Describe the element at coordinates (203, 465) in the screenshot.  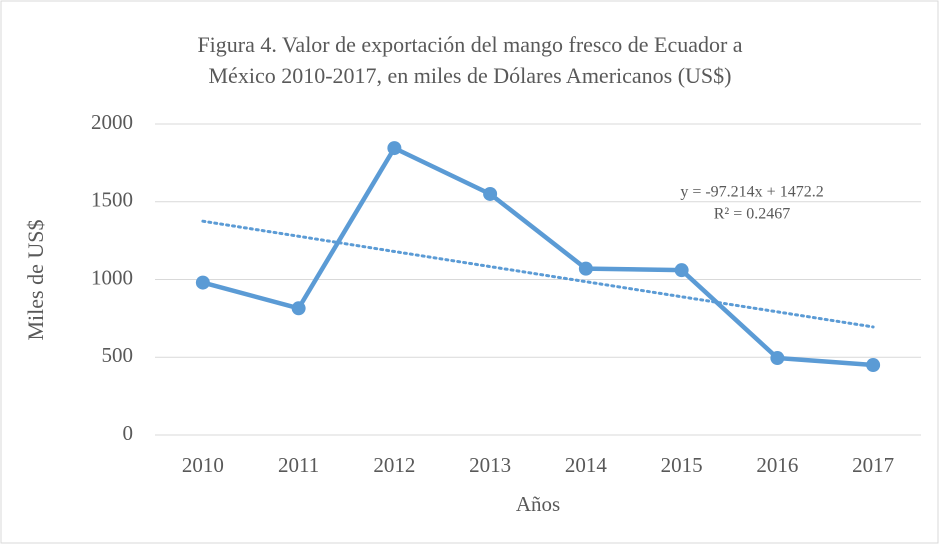
I see `x-tick-label: 2010` at that location.